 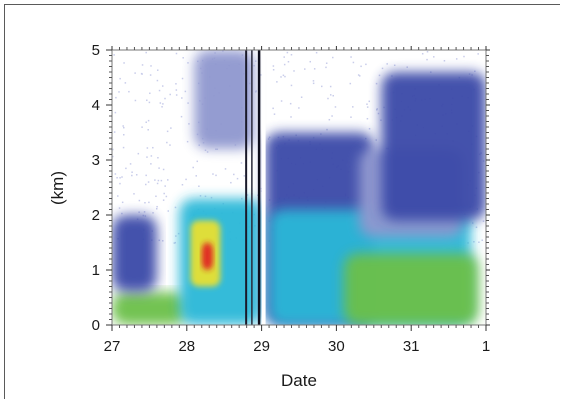 I want to click on x-axis-label: Date, so click(x=299, y=380).